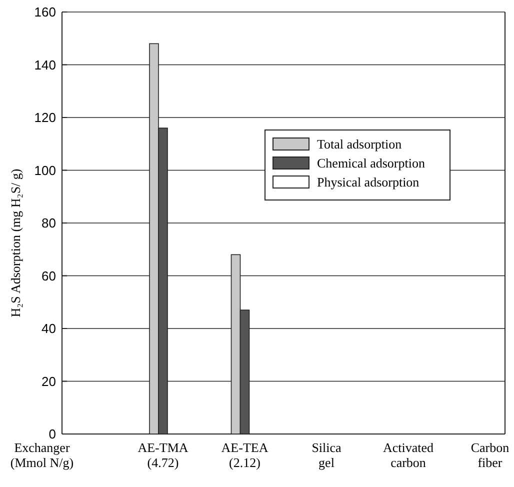 The image size is (514, 487). Describe the element at coordinates (368, 182) in the screenshot. I see `legend-label: Physical adsorption` at that location.